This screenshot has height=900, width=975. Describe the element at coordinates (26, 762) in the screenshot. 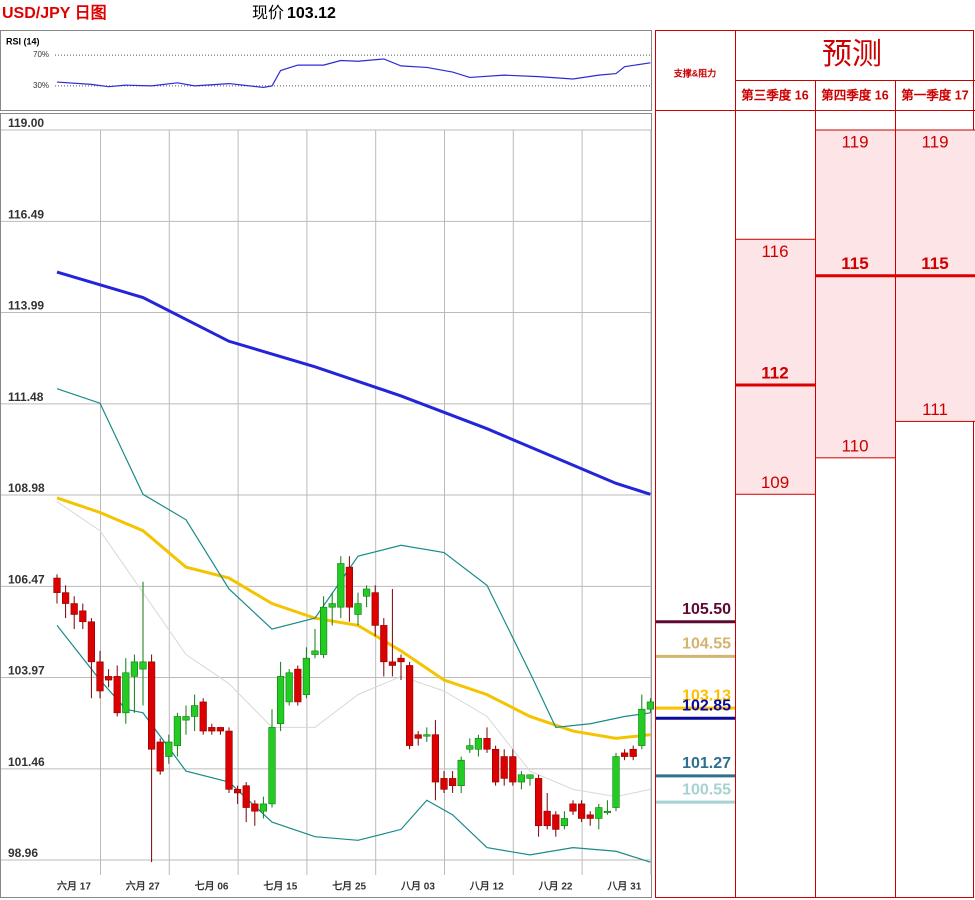

I see `y-tick-label: 101.46` at that location.